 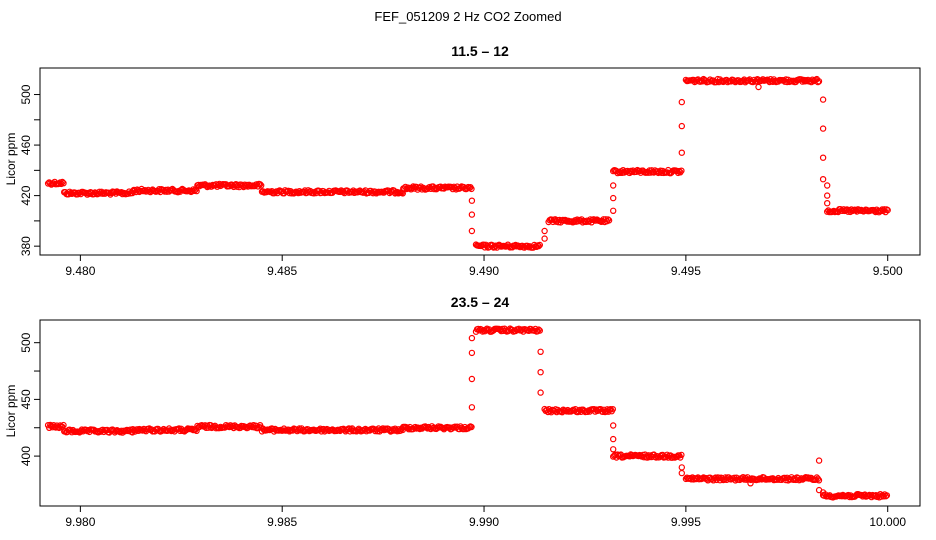 What do you see at coordinates (467, 16) in the screenshot?
I see `figure-title: FEF_051209 2 Hz CO2 Zoomed` at bounding box center [467, 16].